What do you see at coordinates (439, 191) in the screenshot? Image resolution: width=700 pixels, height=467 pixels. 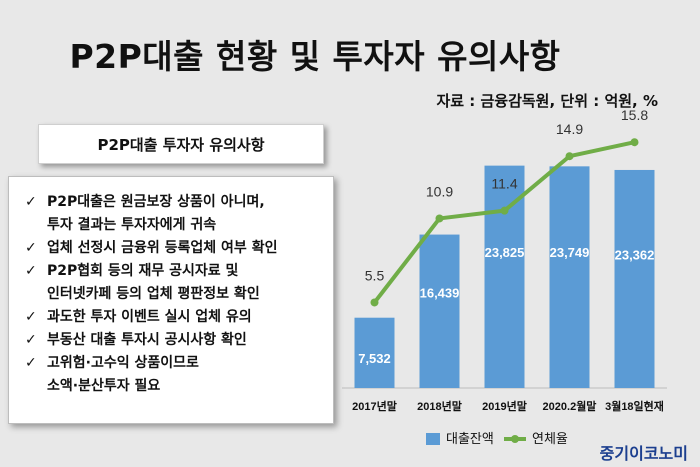 I see `line-value-label: 10.9` at bounding box center [439, 191].